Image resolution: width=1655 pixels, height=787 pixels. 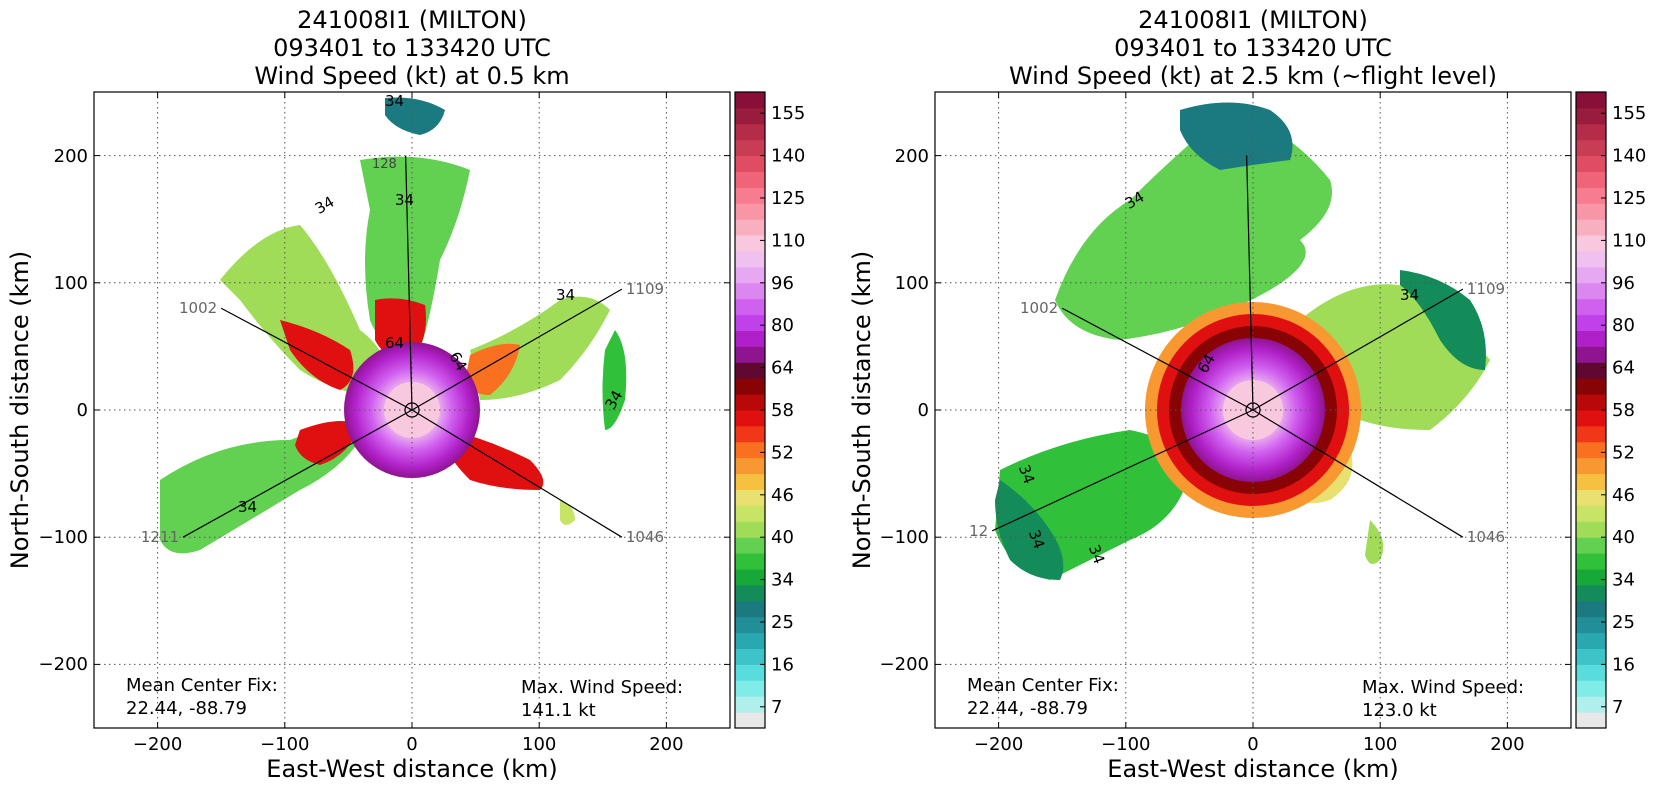 What do you see at coordinates (1252, 769) in the screenshot?
I see `panel1-x-axis-label: East-West distance (km)` at bounding box center [1252, 769].